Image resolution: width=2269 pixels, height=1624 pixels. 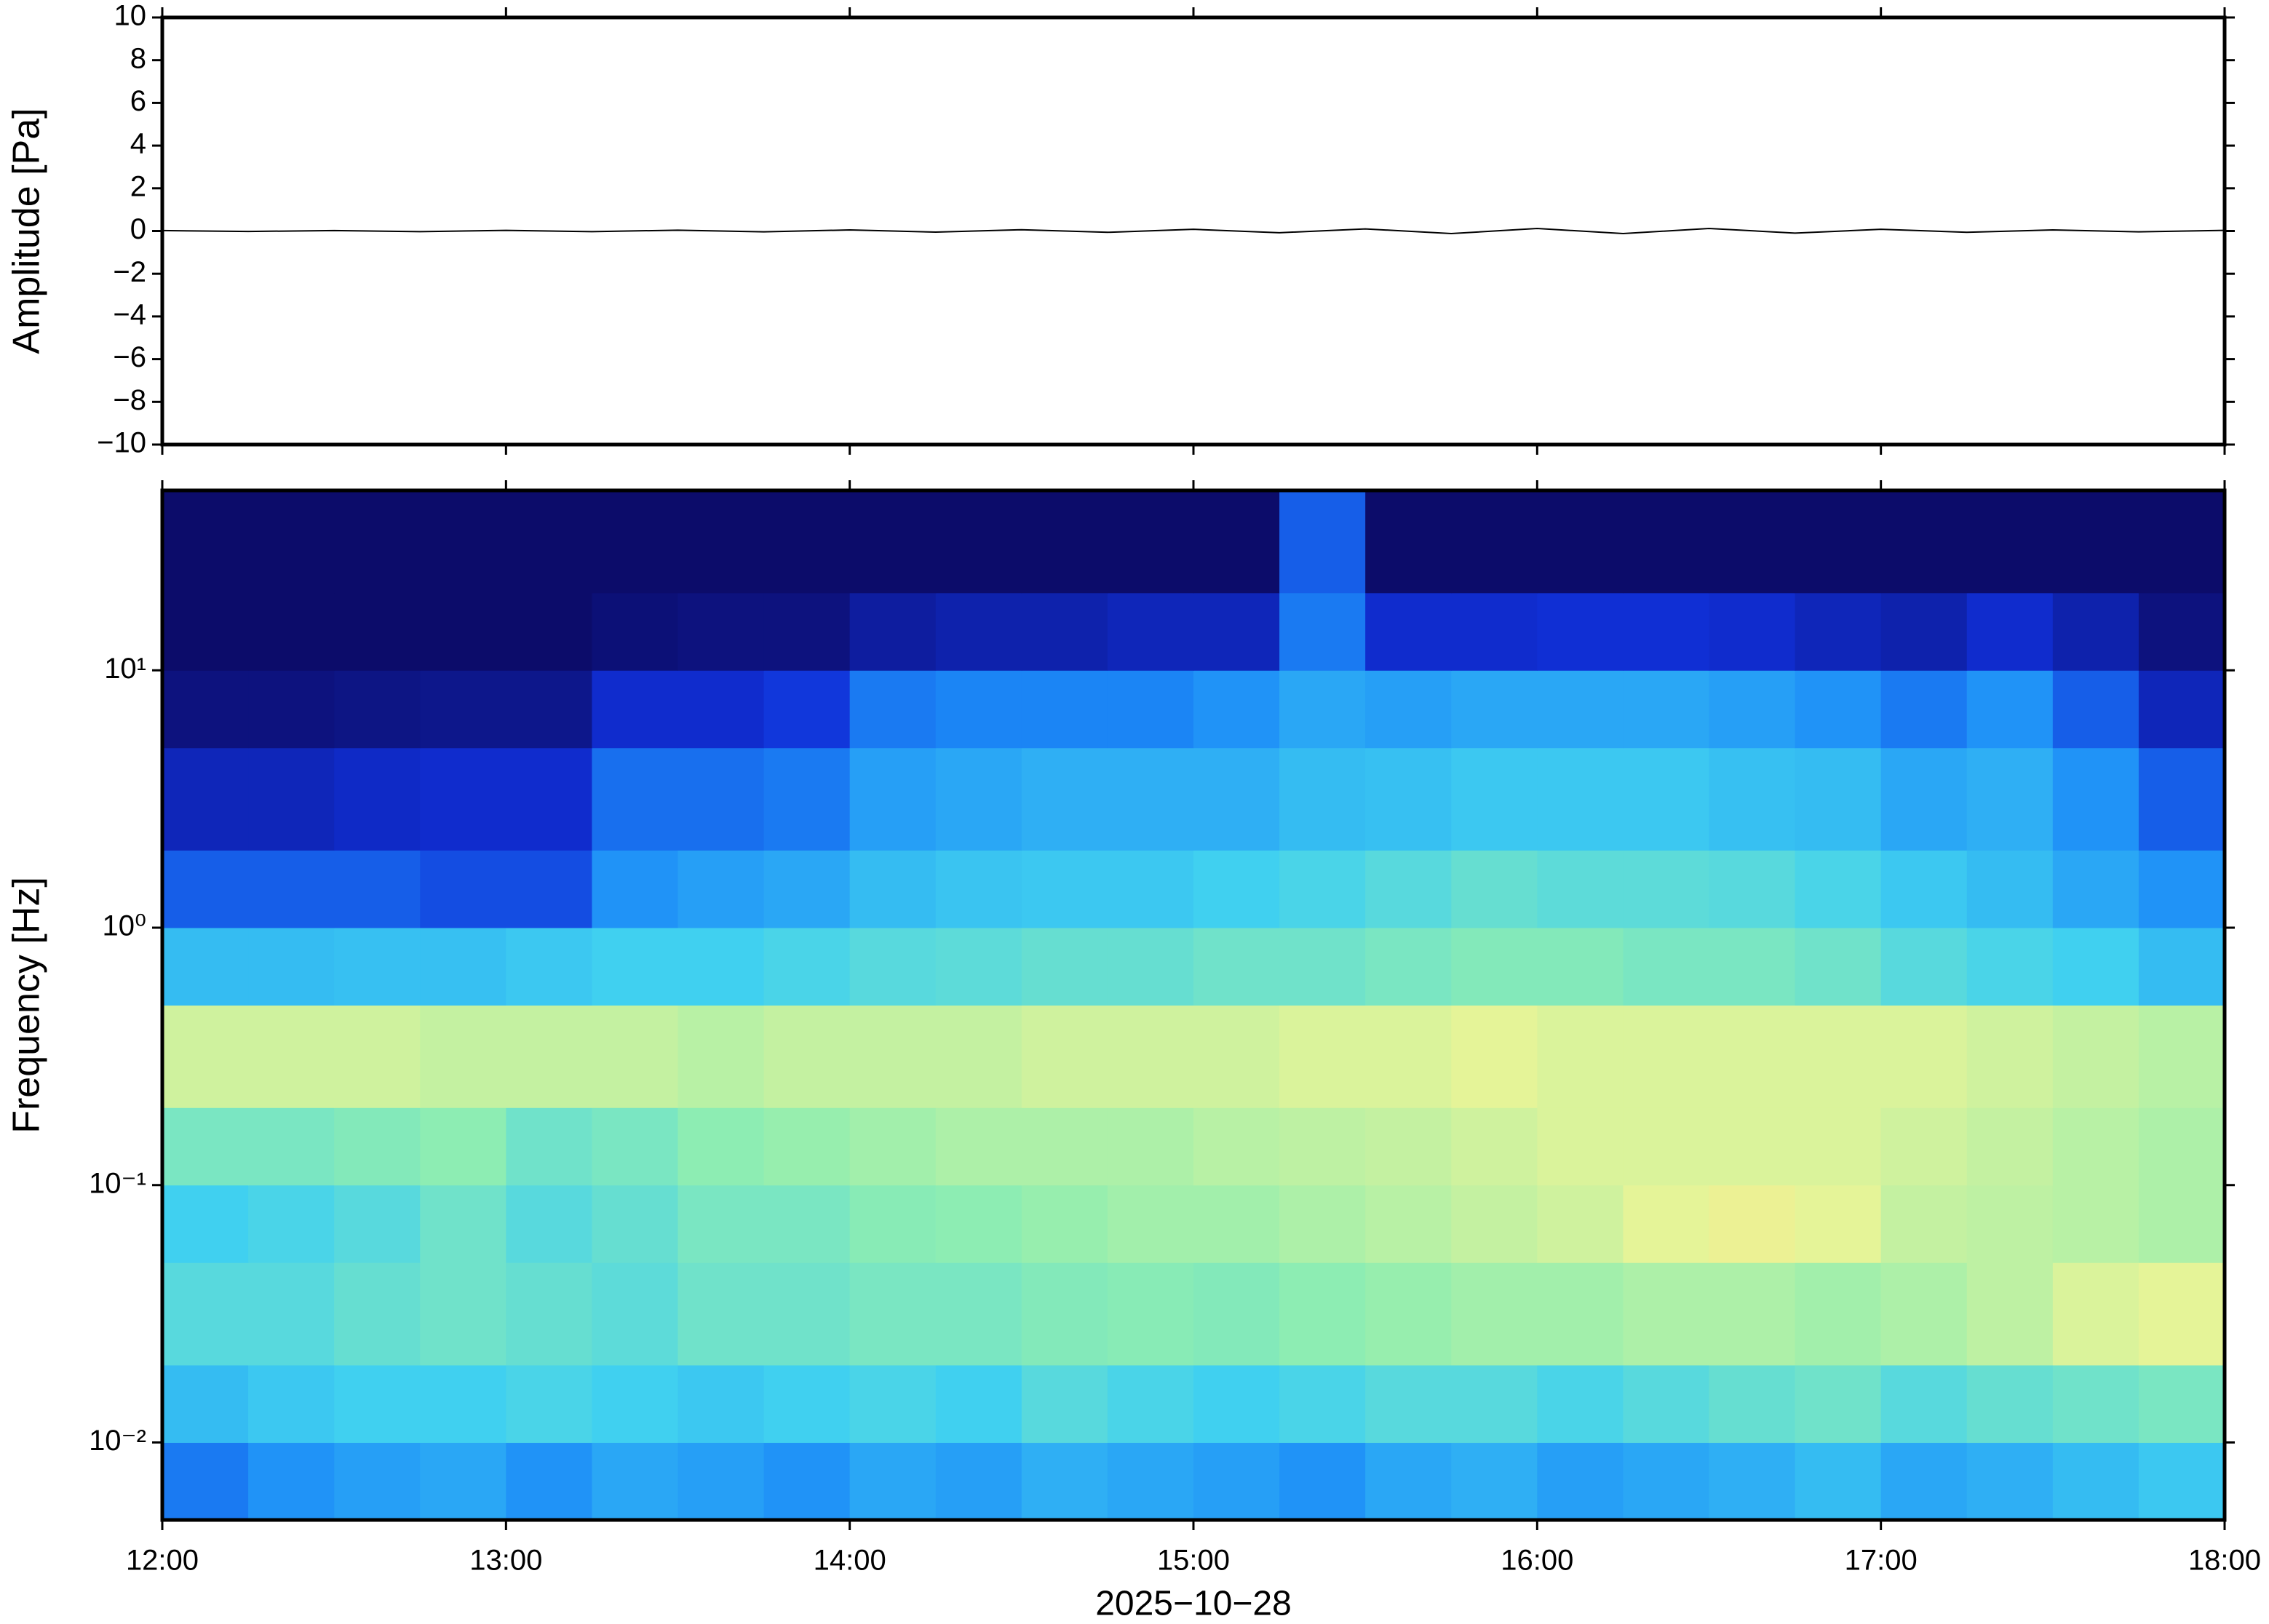 What do you see at coordinates (138, 229) in the screenshot?
I see `y-tick-label: 0` at bounding box center [138, 229].